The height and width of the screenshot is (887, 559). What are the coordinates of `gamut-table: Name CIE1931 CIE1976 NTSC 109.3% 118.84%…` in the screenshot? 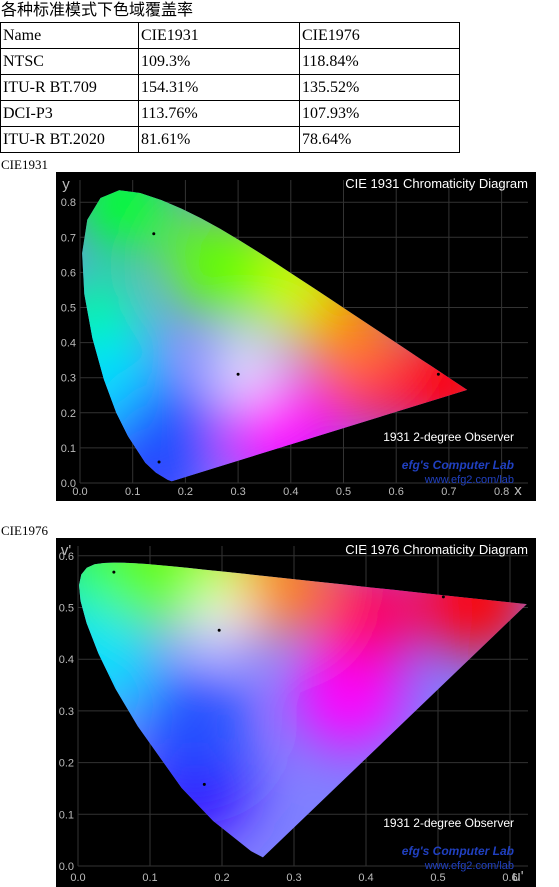 It's located at (230, 87).